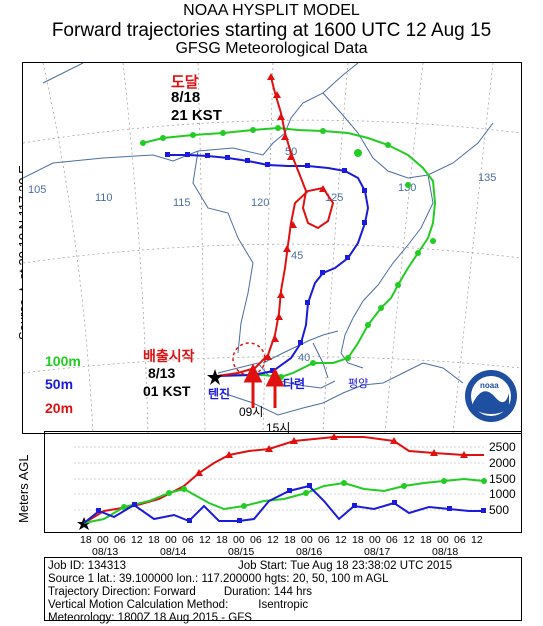 The height and width of the screenshot is (626, 543). What do you see at coordinates (173, 551) in the screenshot?
I see `date-0814: 08/14` at bounding box center [173, 551].